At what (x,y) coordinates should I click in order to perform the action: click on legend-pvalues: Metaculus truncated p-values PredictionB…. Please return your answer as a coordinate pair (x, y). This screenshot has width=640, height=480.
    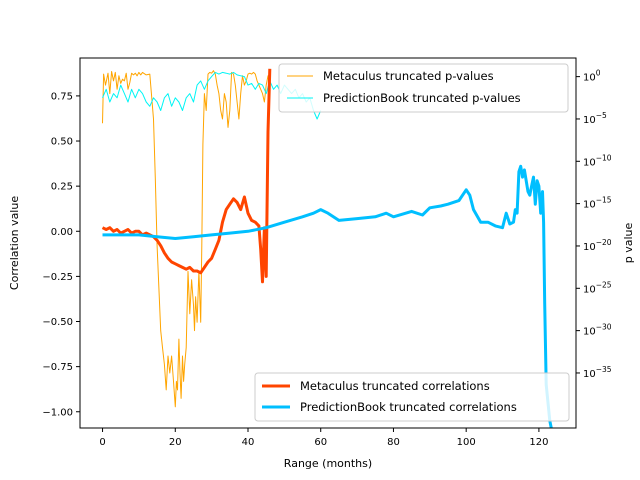
    Looking at the image, I should click on (423, 88).